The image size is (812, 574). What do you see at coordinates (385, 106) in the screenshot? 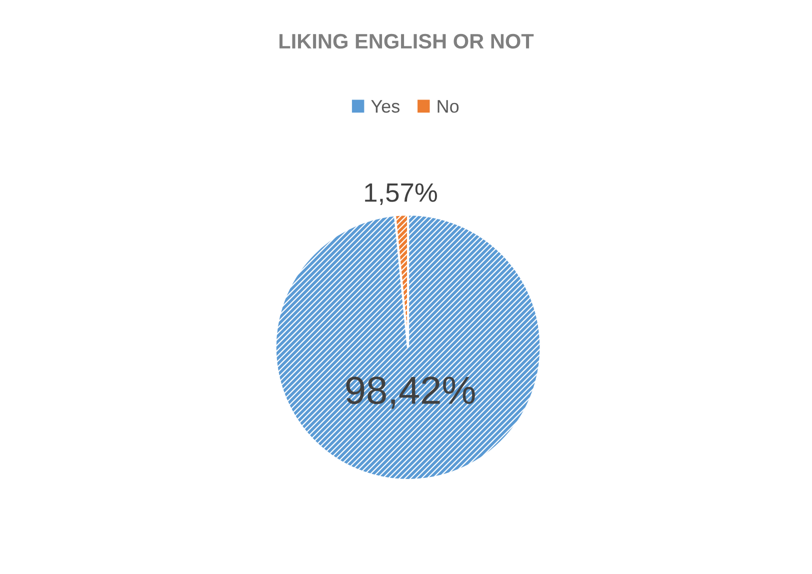
I see `legend-label: Yes` at bounding box center [385, 106].